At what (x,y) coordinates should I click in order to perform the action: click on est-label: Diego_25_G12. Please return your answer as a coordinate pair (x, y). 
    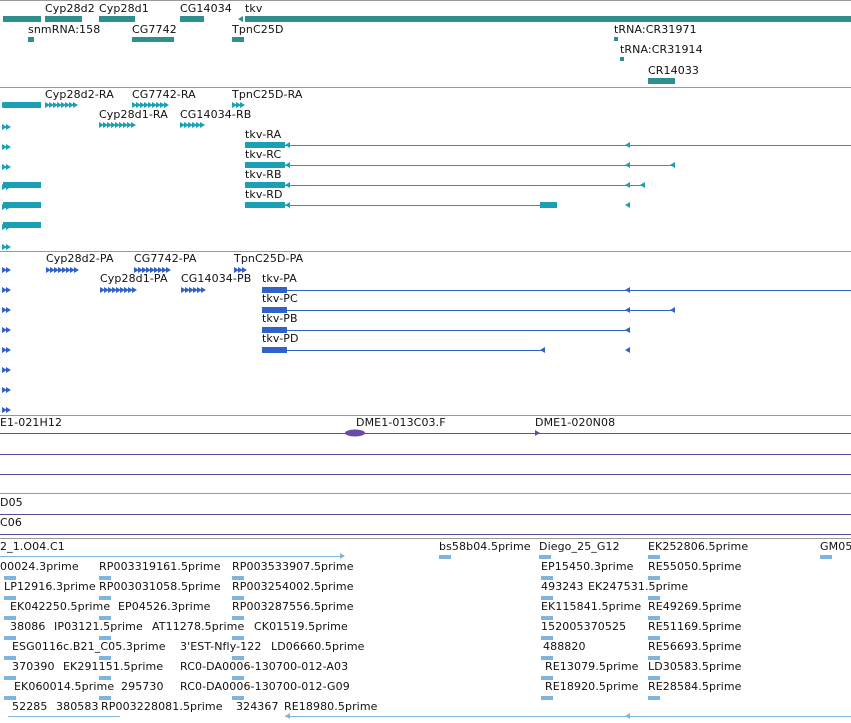
    Looking at the image, I should click on (579, 546).